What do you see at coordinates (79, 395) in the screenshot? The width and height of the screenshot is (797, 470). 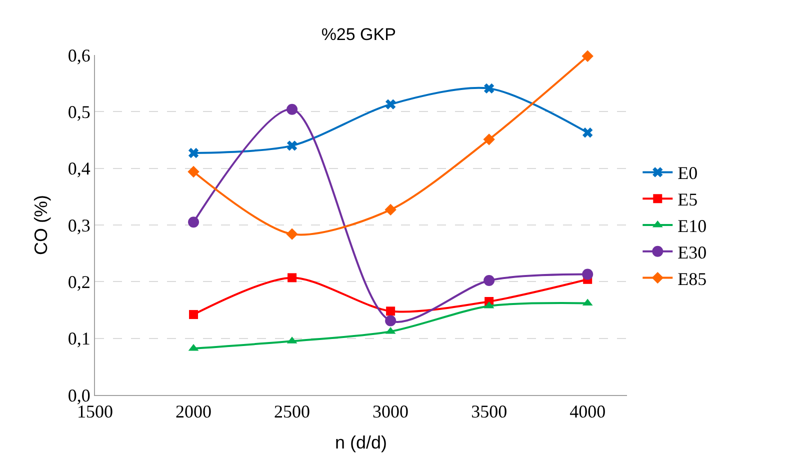 I see `y-tick-label: 0,0` at bounding box center [79, 395].